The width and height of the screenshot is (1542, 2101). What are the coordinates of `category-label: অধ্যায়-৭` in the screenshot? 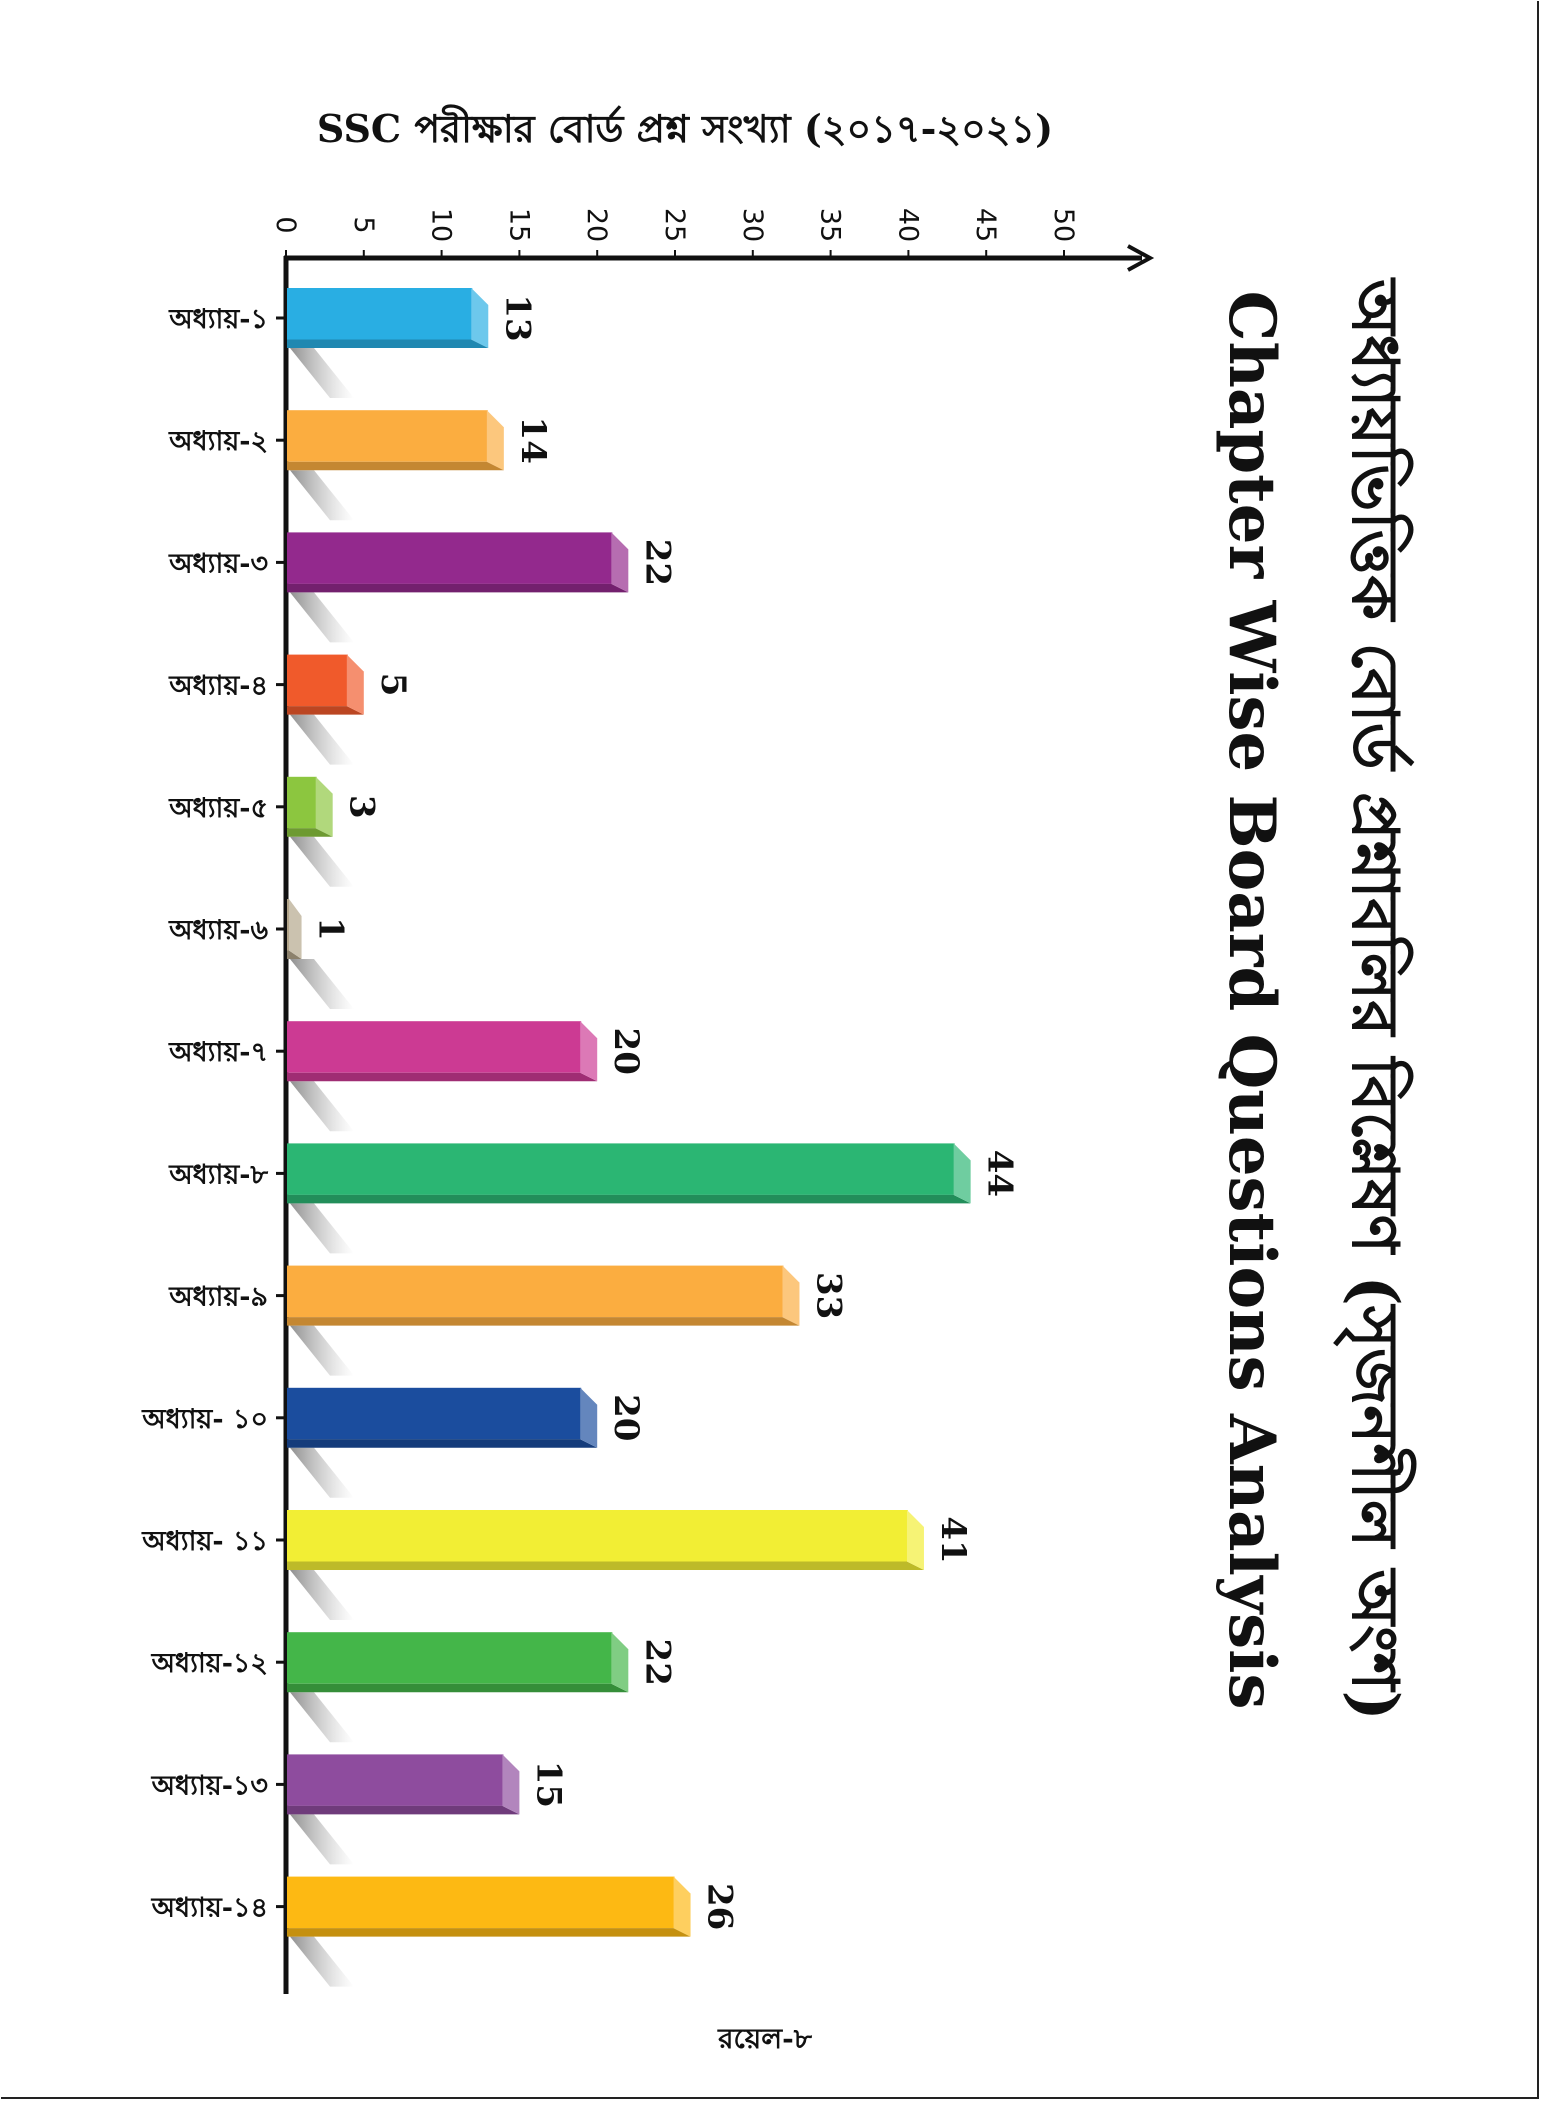 It's located at (218, 1052).